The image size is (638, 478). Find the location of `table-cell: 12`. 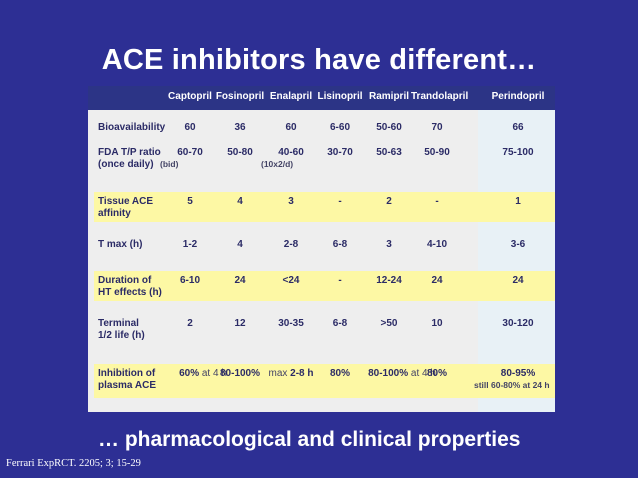

table-cell: 12 is located at coordinates (240, 323).